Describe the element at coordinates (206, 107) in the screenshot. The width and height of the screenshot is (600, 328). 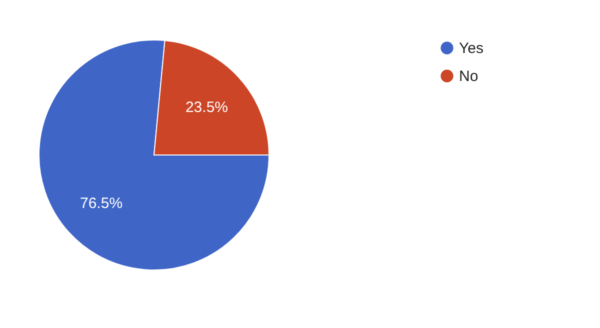
I see `data-label: 23.5%` at that location.